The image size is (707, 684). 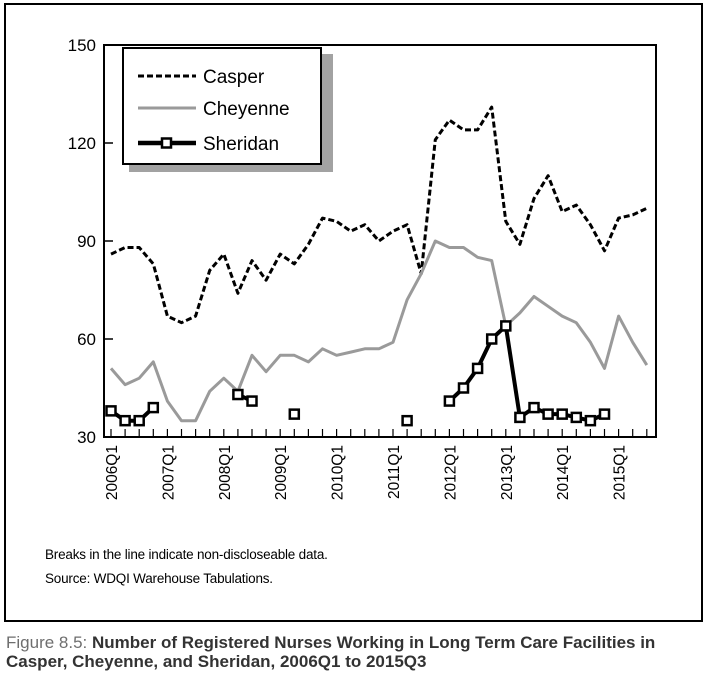 I want to click on y-tick-label: 30, so click(x=86, y=437).